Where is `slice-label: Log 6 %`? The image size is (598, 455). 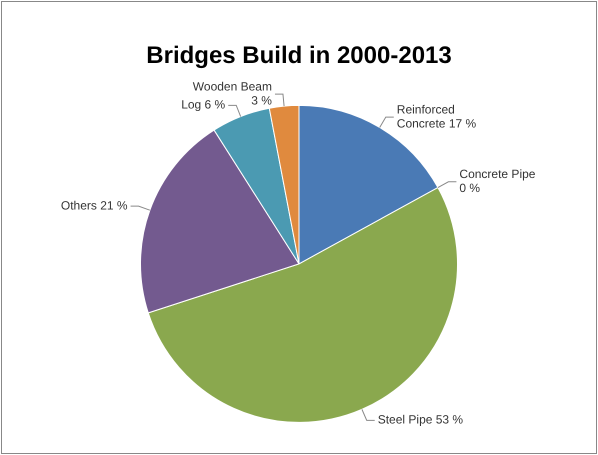 slice-label: Log 6 % is located at coordinates (203, 105).